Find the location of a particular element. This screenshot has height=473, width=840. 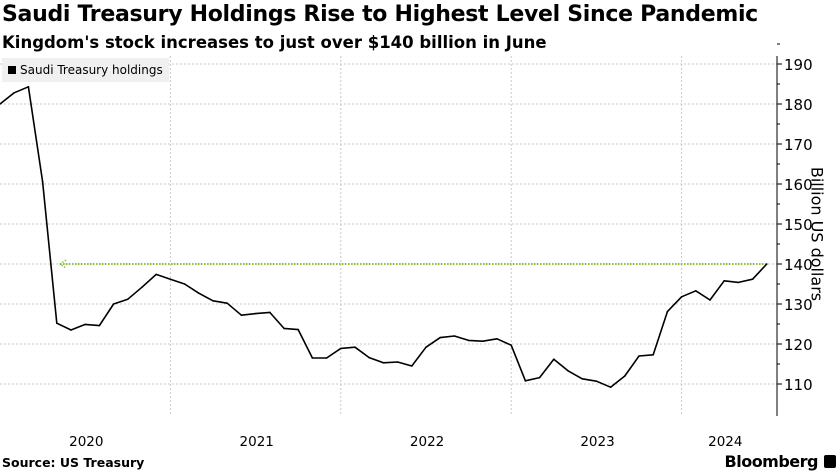

x-tick-label: 2022 is located at coordinates (427, 442).